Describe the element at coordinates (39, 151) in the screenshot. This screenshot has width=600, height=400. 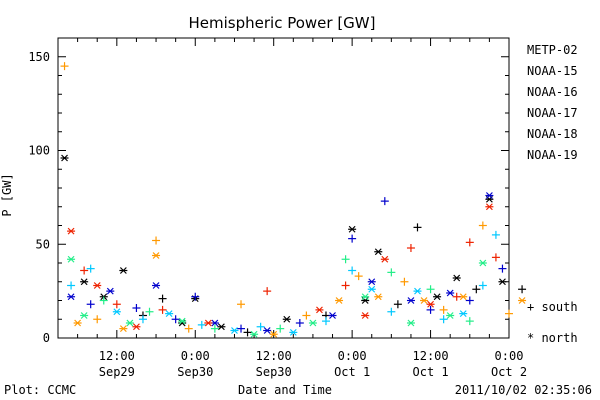
I see `y-tick-label: 100` at that location.